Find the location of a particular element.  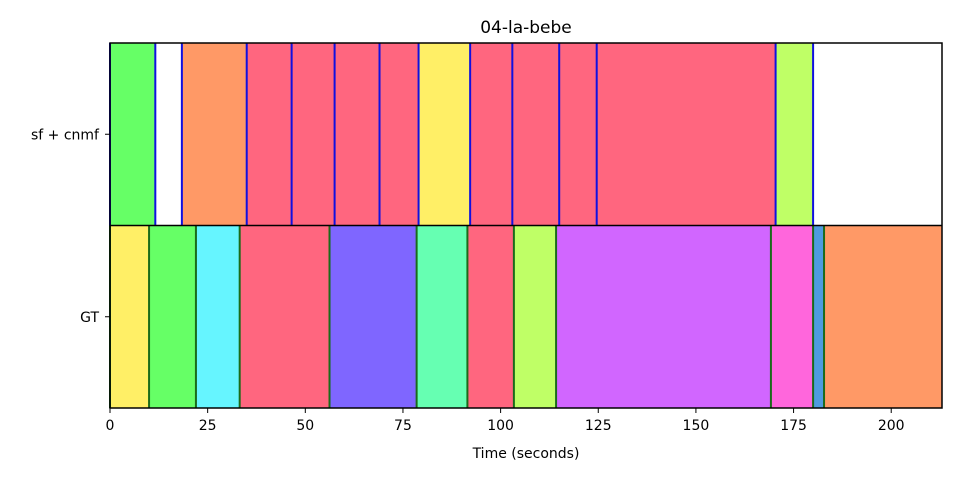

x-axis-label: Time (seconds) is located at coordinates (526, 454).